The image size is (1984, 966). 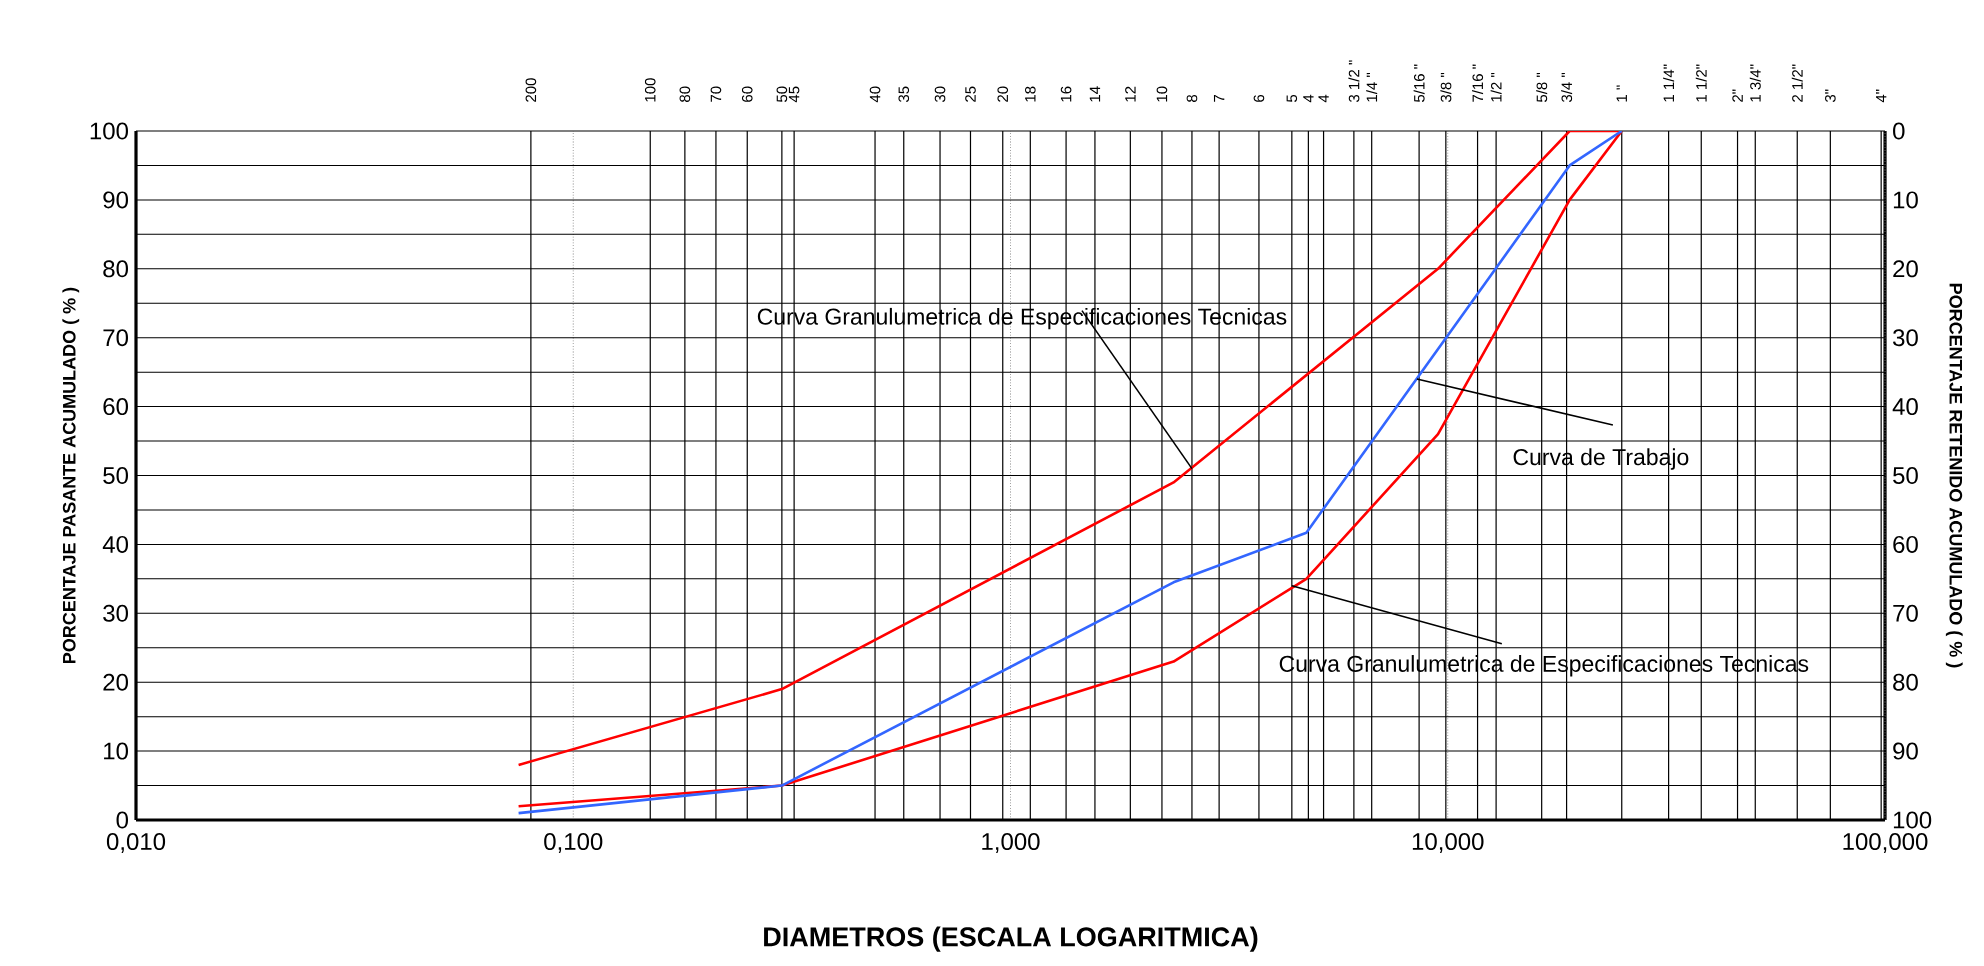 I want to click on y2-tick-label: 0, so click(x=1899, y=131).